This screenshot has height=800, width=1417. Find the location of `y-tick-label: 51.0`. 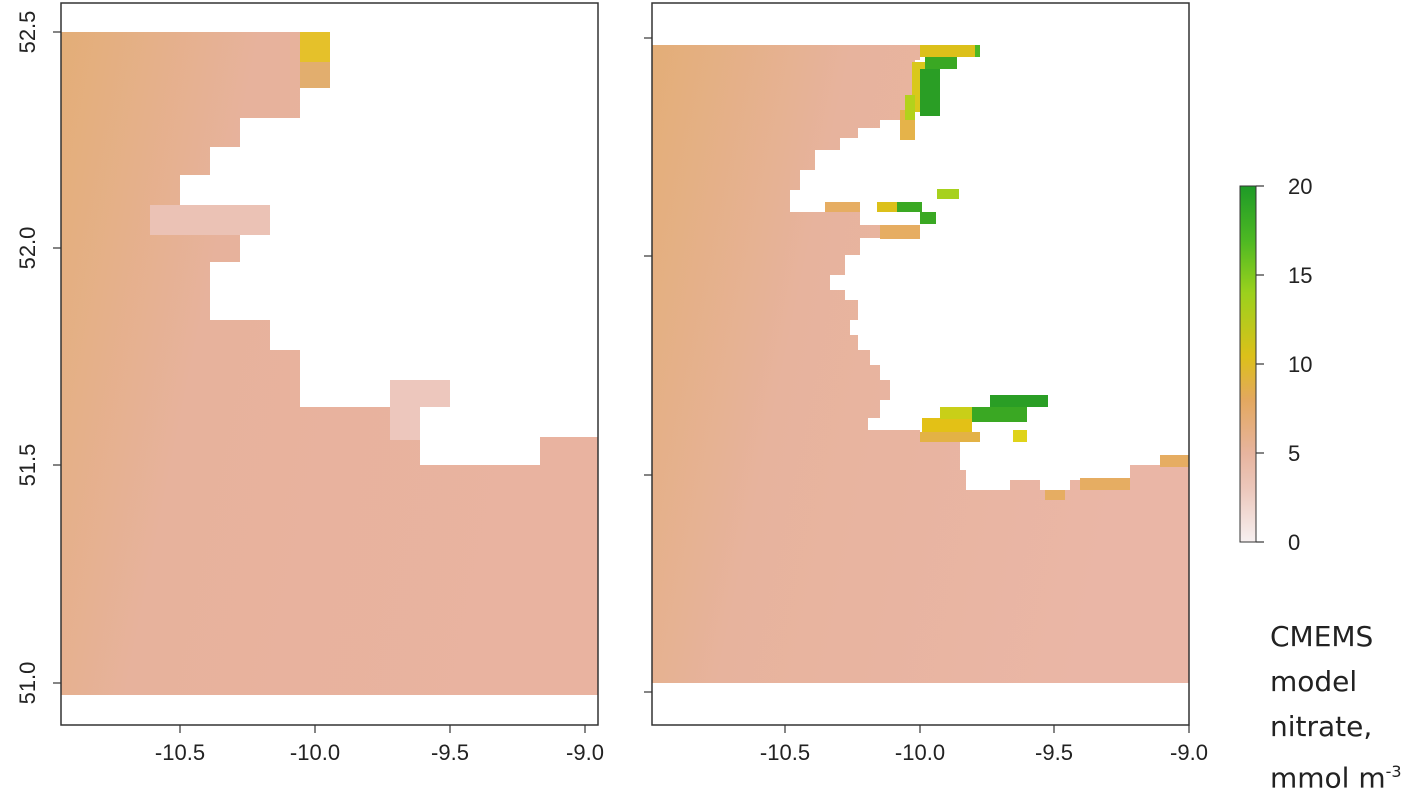

y-tick-label: 51.0 is located at coordinates (27, 683).